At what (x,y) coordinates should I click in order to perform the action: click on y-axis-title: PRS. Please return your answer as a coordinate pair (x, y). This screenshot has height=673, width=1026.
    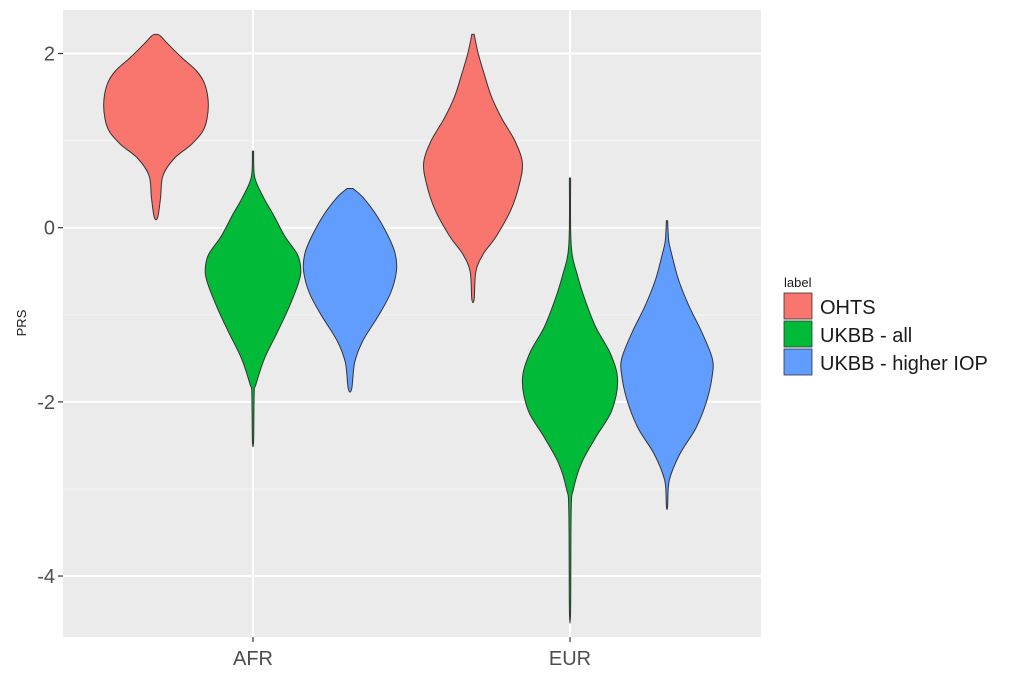
    Looking at the image, I should click on (21, 322).